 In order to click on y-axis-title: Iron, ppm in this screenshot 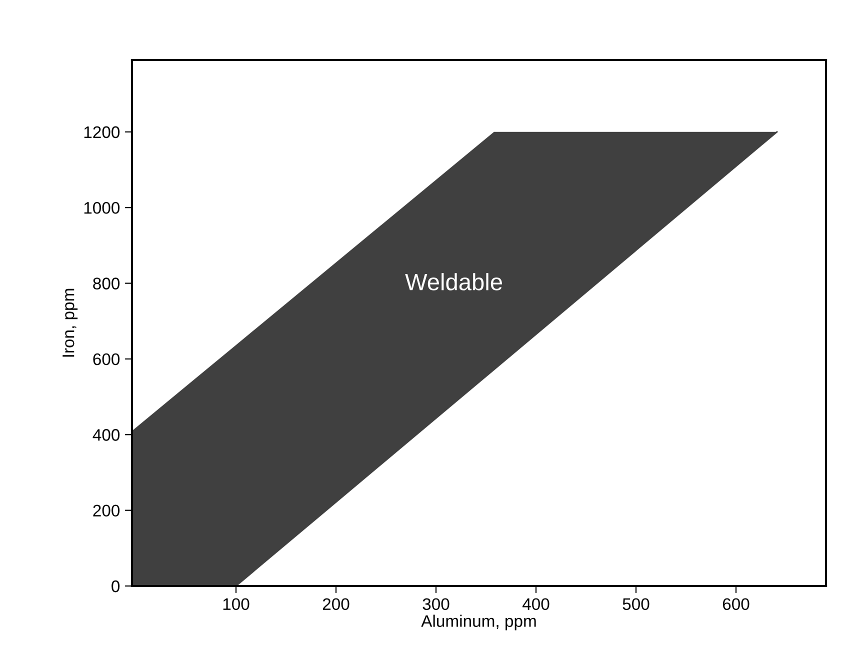, I will do `click(70, 322)`.